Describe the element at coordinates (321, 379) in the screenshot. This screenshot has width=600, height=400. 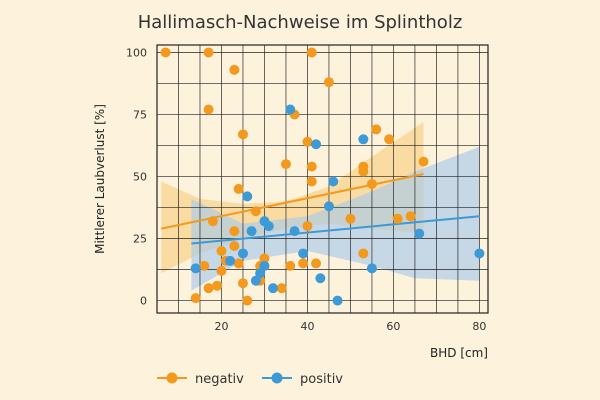
I see `legend-label-positiv: positiv` at that location.